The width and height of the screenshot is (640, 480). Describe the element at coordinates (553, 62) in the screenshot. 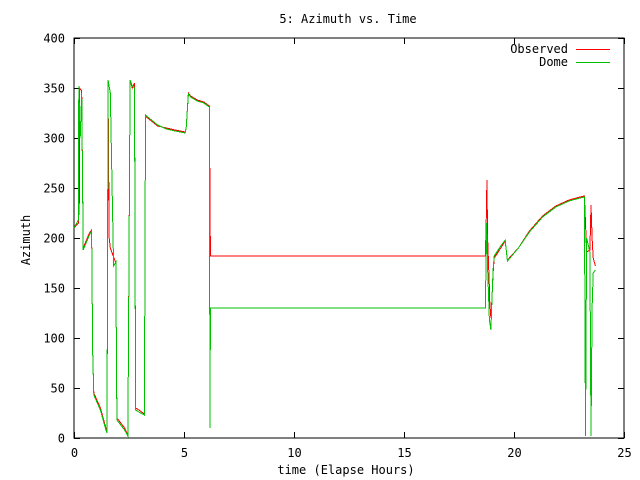

I see `legend-label-dome: Dome` at that location.